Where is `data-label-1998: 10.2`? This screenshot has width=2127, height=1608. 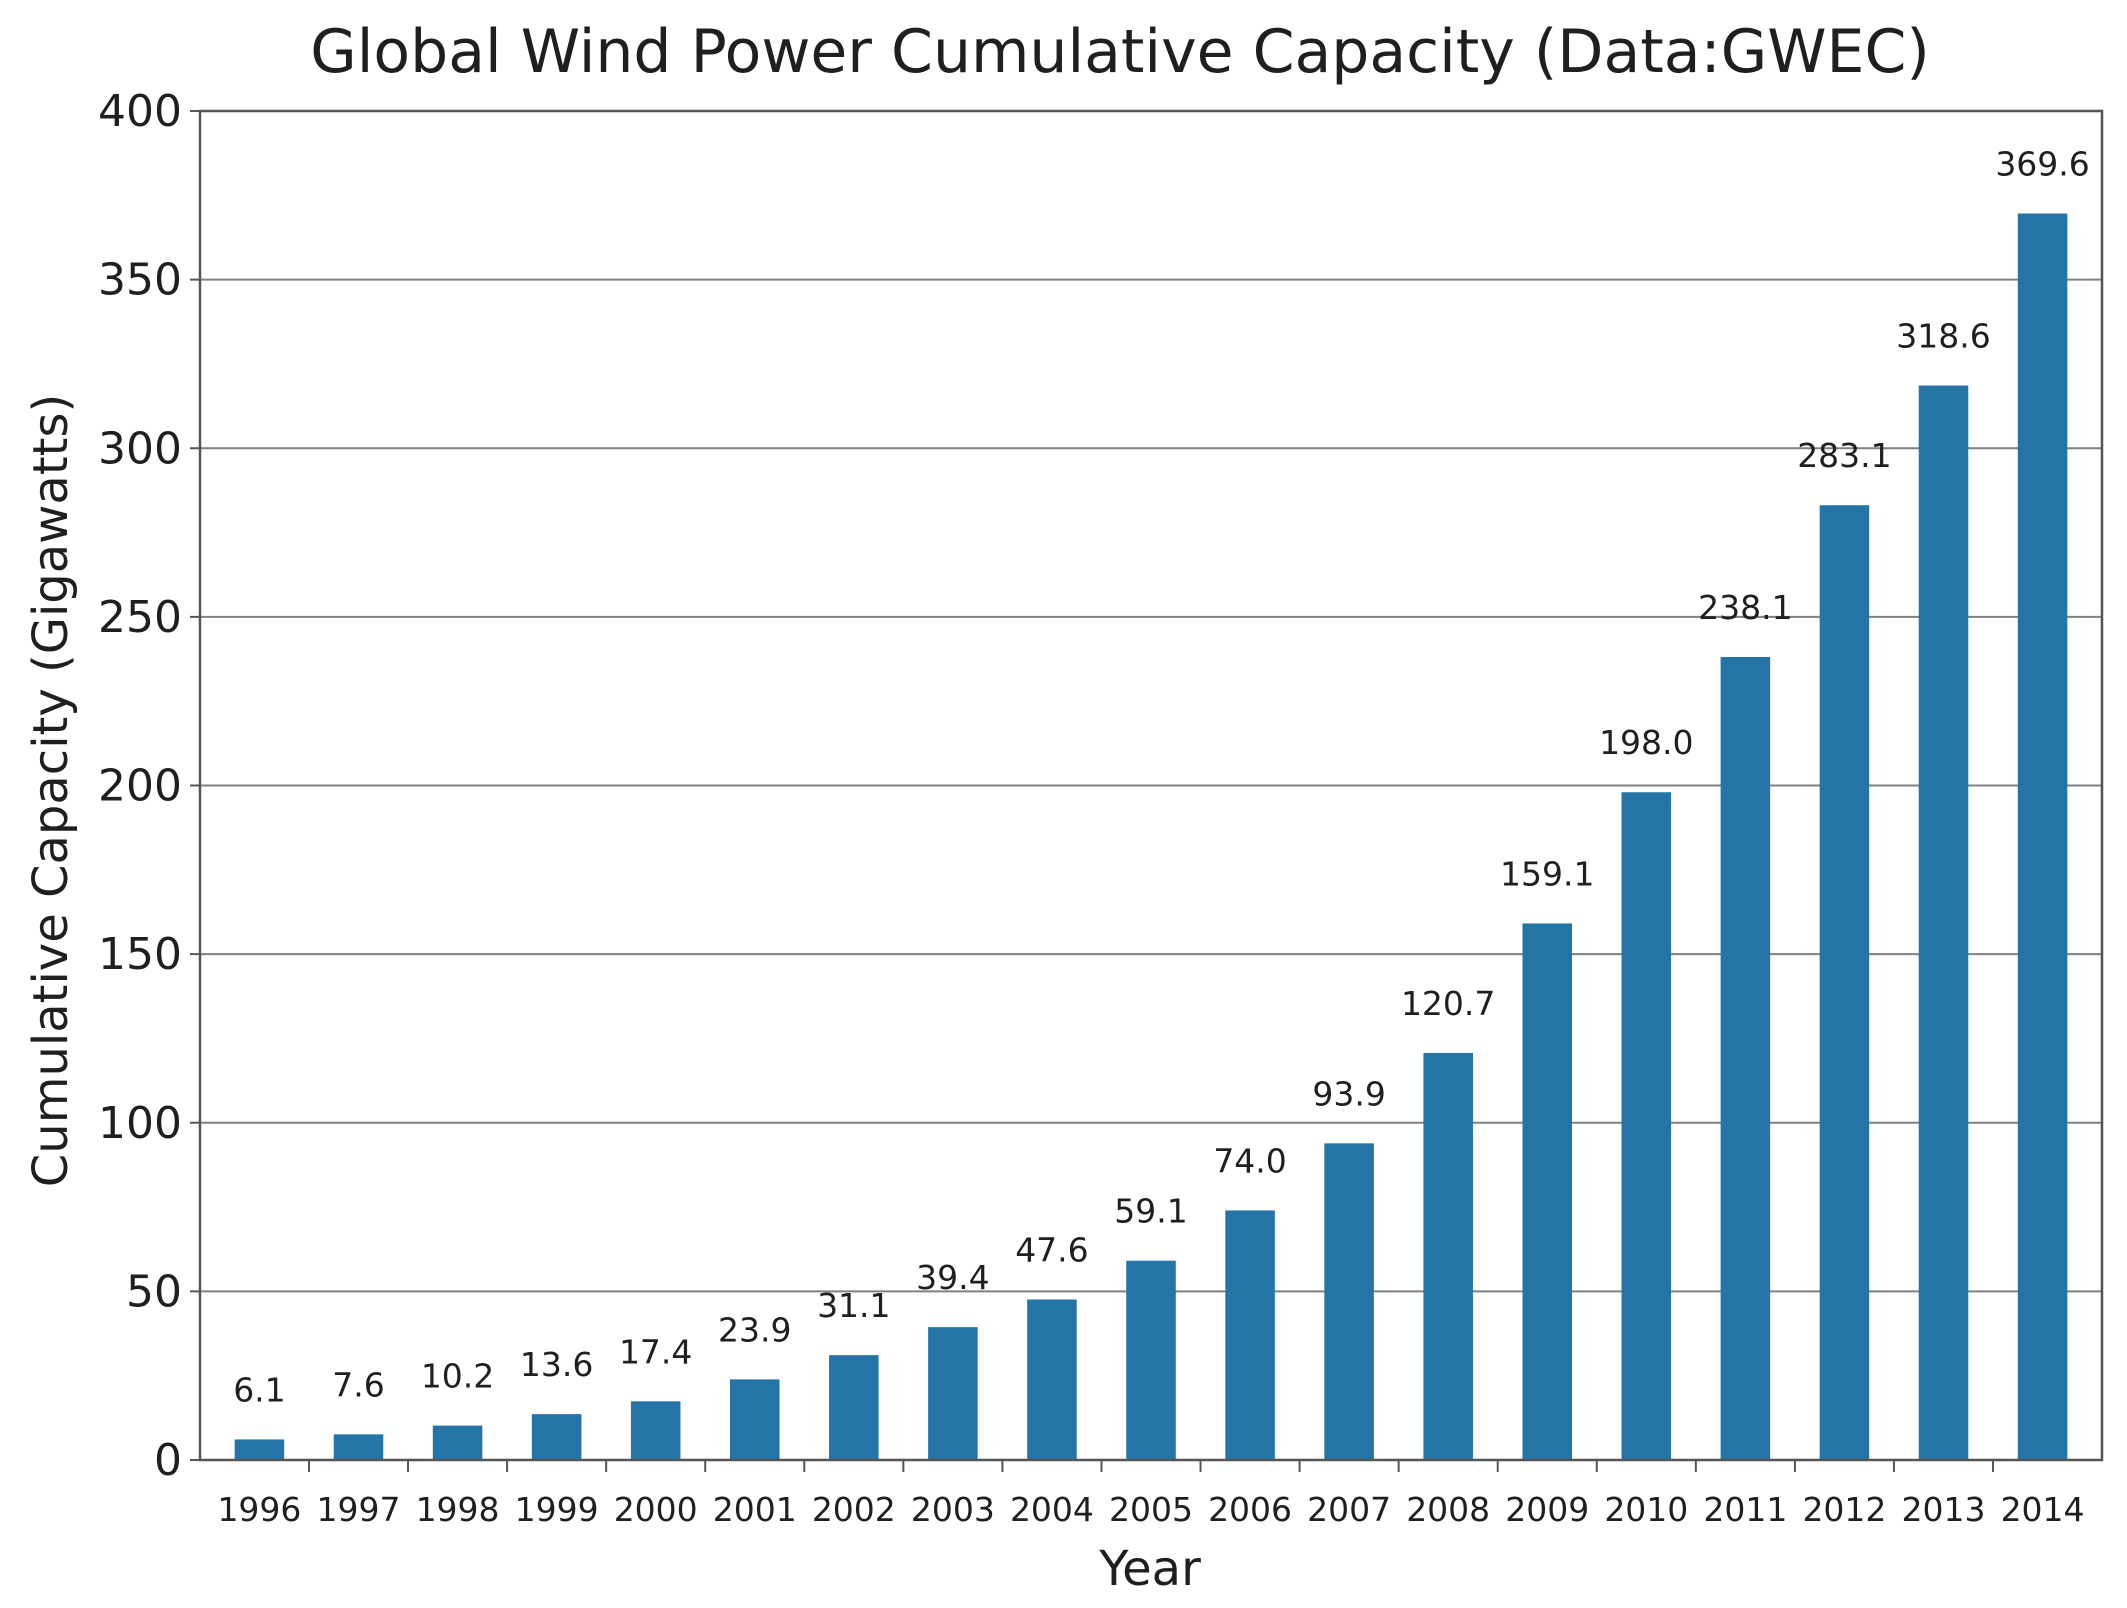
data-label-1998: 10.2 is located at coordinates (457, 1376).